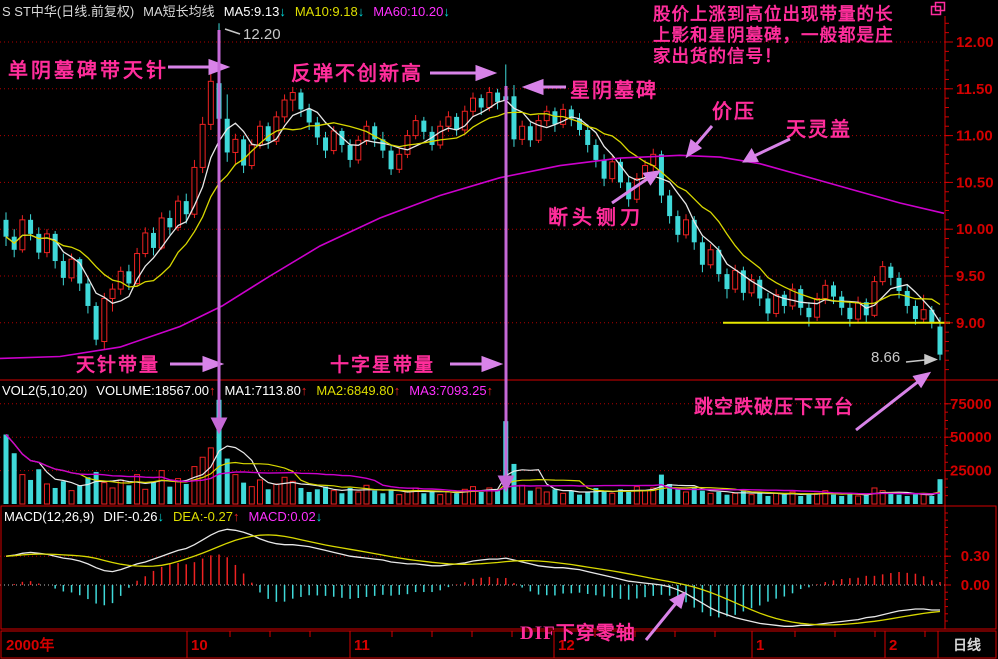 This screenshot has height=659, width=998. What do you see at coordinates (718, 56) in the screenshot?
I see `signal-line-3: 家出货的信号！` at bounding box center [718, 56].